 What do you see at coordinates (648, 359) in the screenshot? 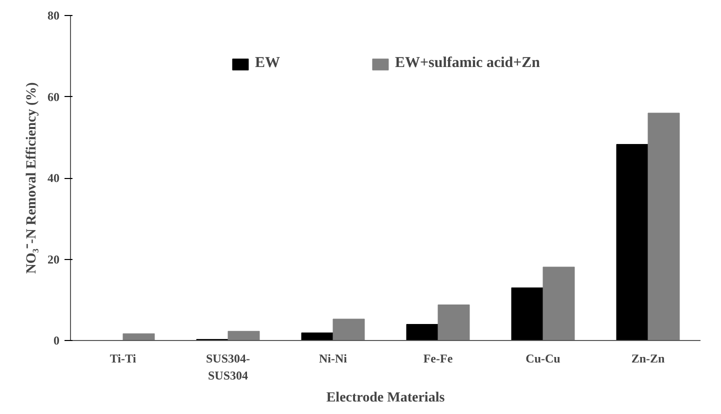
I see `x-tick-label: Zn-Zn` at bounding box center [648, 359].